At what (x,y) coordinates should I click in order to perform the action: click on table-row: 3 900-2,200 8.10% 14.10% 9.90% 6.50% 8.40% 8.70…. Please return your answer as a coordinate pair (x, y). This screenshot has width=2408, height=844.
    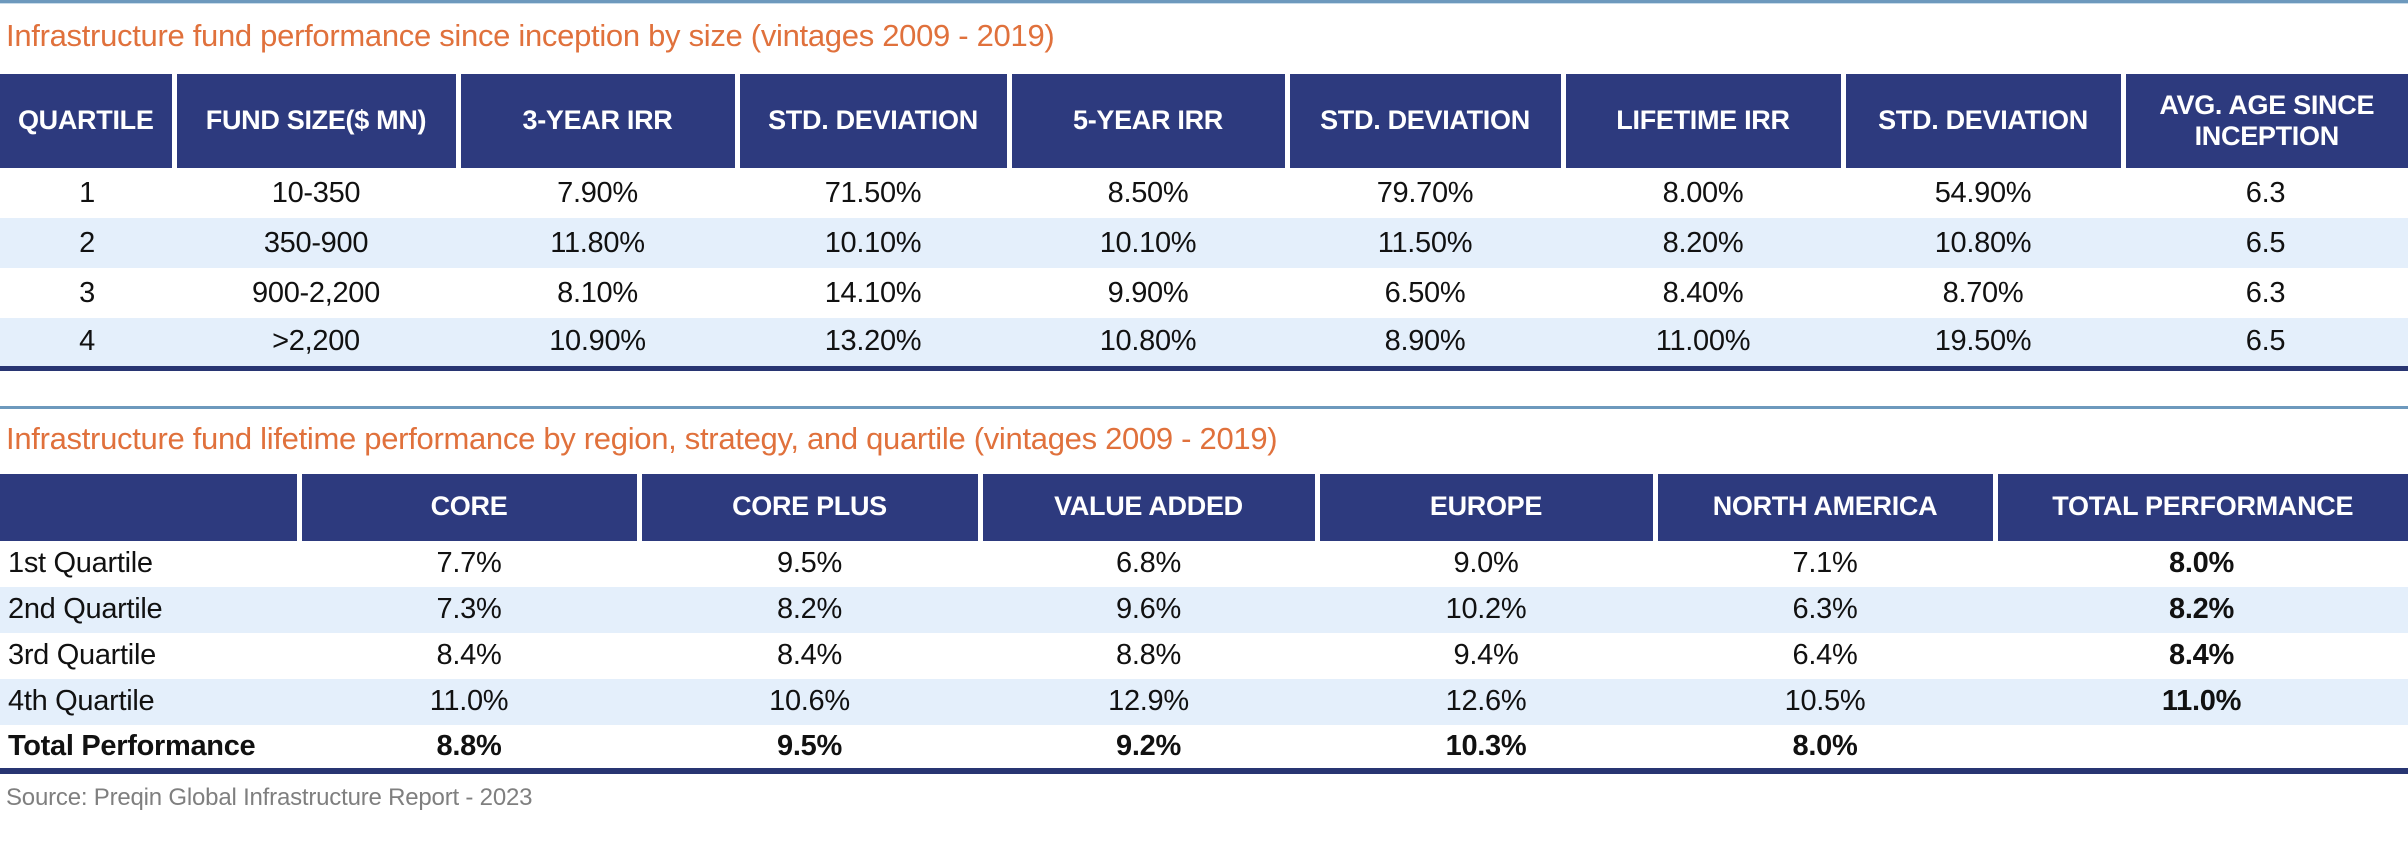
    Looking at the image, I should click on (1204, 293).